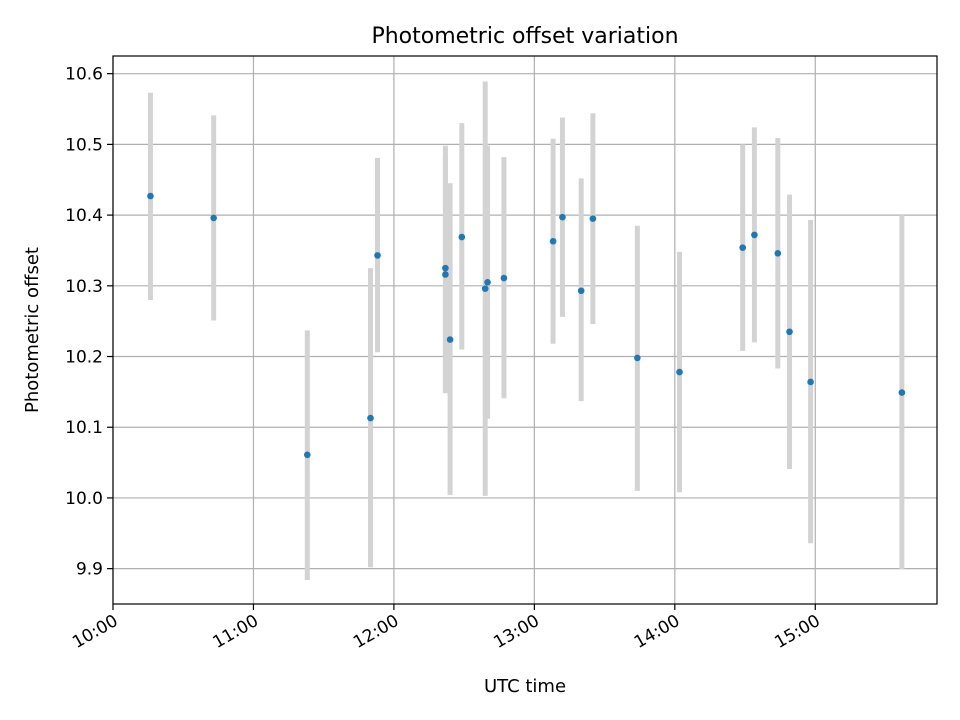 The image size is (960, 720). What do you see at coordinates (84, 499) in the screenshot?
I see `y-tick-label: 10.0` at bounding box center [84, 499].